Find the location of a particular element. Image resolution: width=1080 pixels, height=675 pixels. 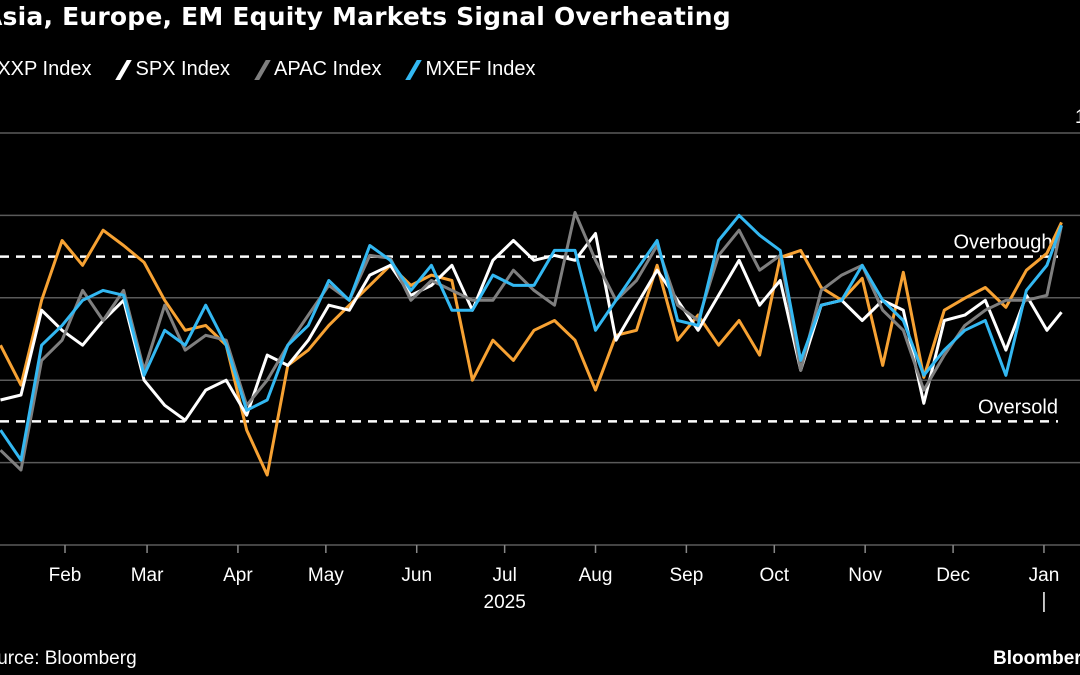

x-tick-label: Jan is located at coordinates (1044, 575).